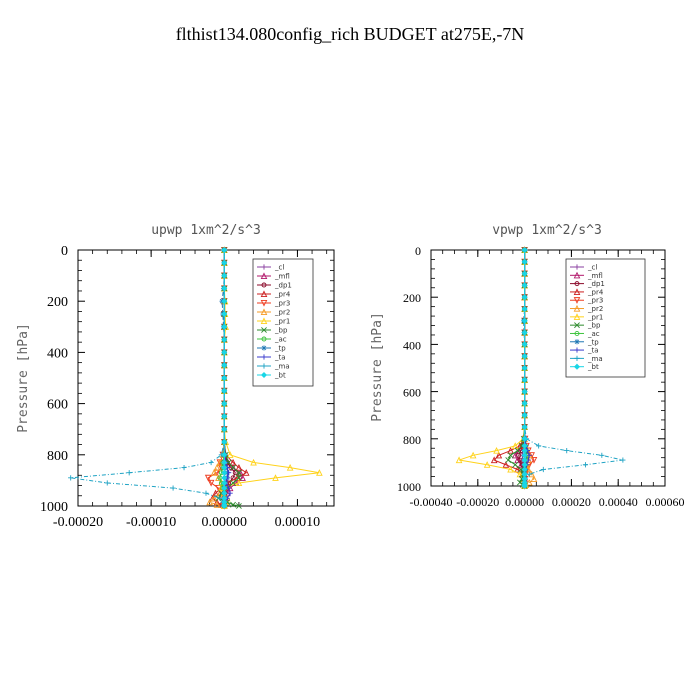  What do you see at coordinates (211, 483) in the screenshot?
I see `upwp-point-pr3` at bounding box center [211, 483].